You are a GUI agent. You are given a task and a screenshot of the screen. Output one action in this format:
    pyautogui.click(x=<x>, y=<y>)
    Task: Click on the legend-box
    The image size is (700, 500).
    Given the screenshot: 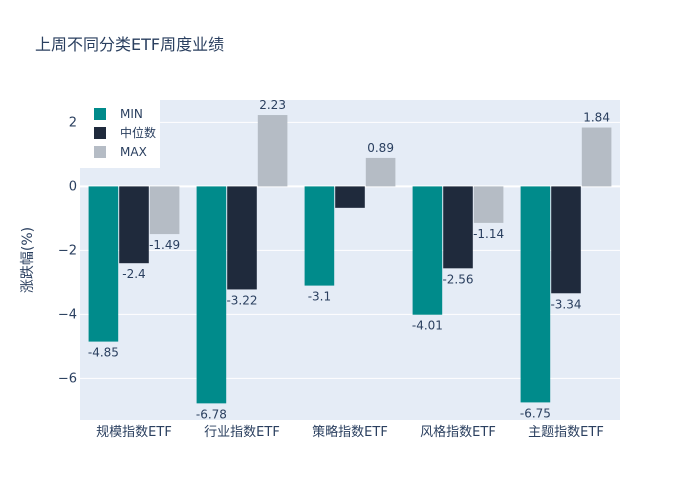 What is the action you would take?
    pyautogui.click(x=120, y=134)
    